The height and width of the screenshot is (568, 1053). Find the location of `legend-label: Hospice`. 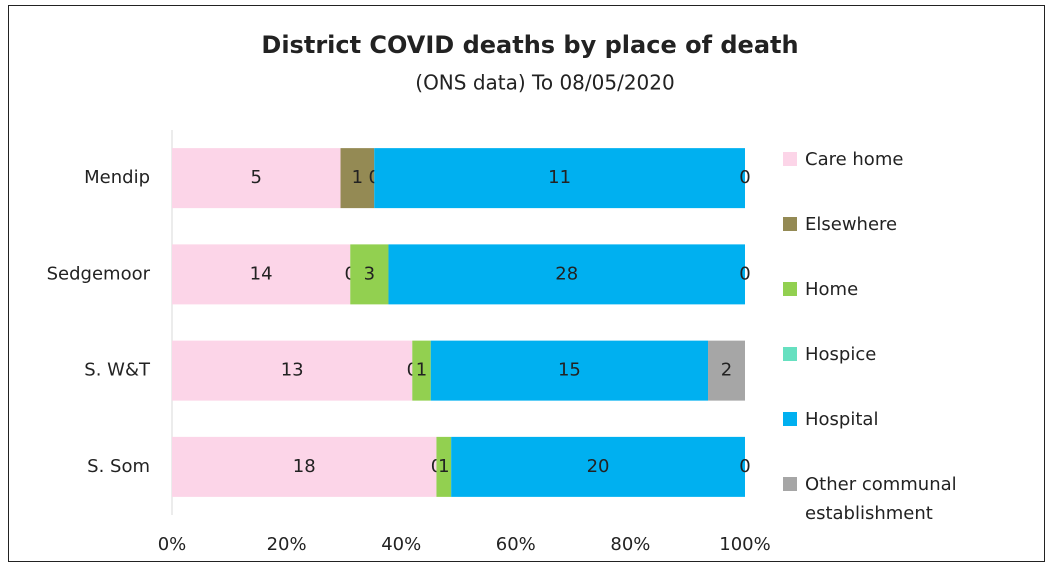

legend-label: Hospice is located at coordinates (841, 354).